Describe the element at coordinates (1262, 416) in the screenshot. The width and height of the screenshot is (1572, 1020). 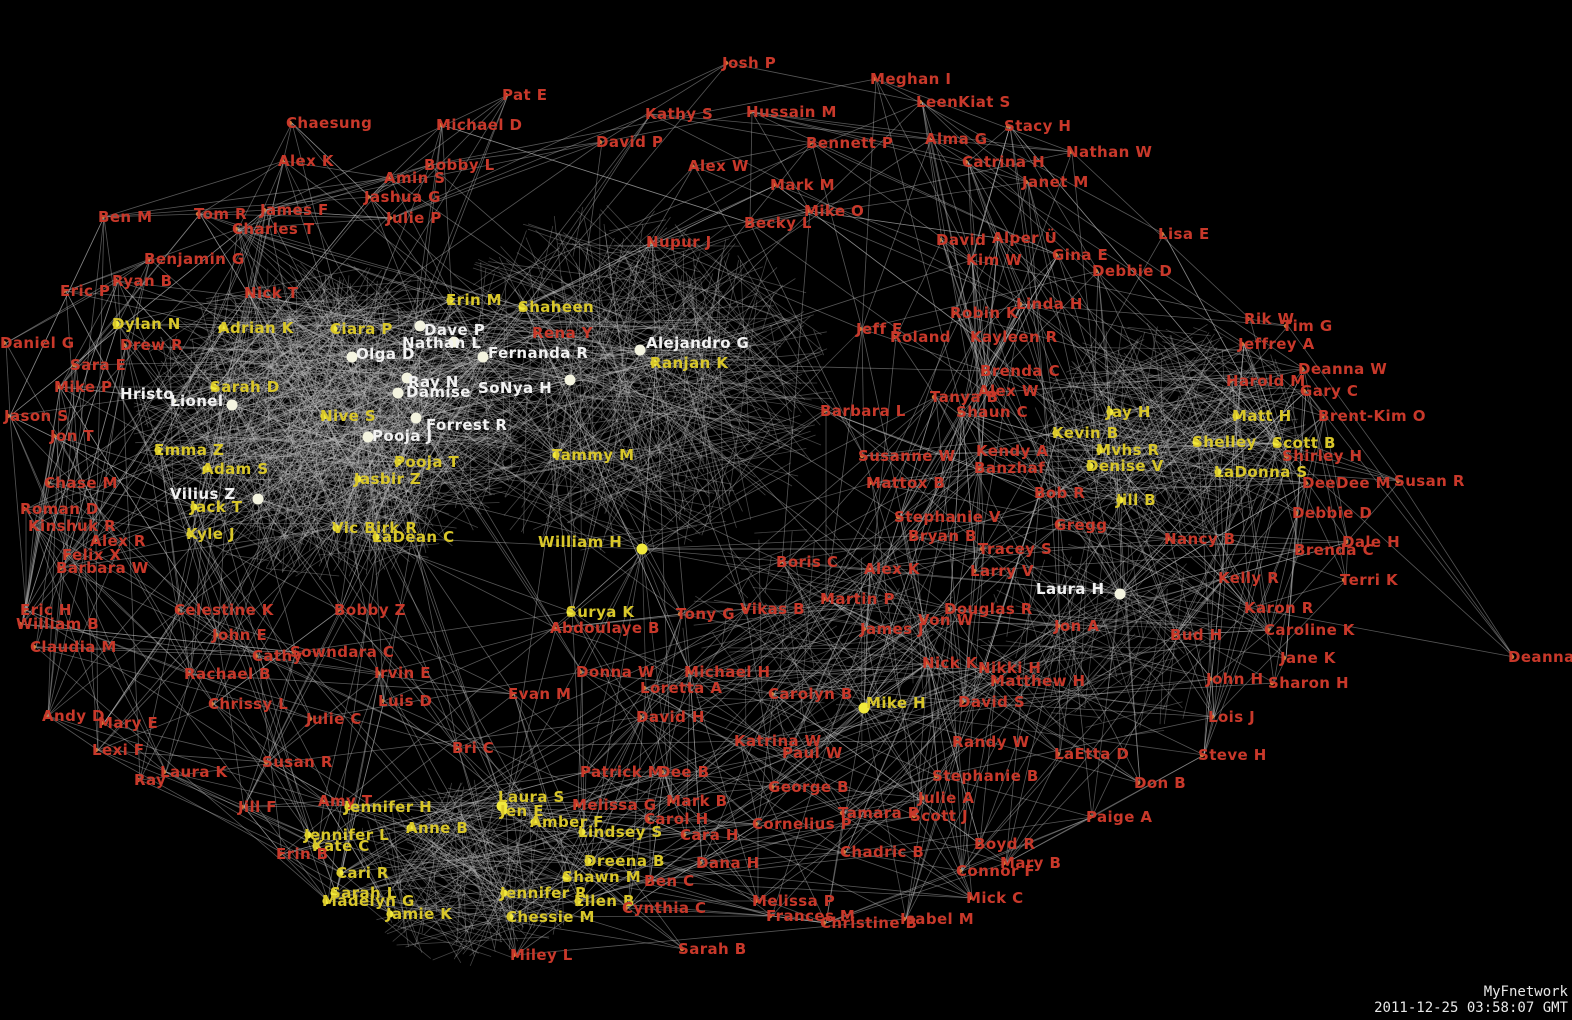
I see `node-label: Matt H` at that location.